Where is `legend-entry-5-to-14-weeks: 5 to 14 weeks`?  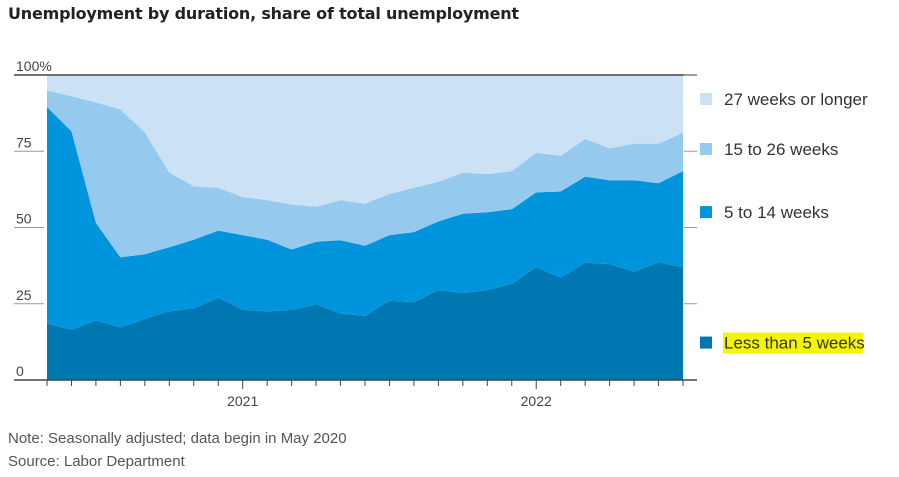
legend-entry-5-to-14-weeks: 5 to 14 weeks is located at coordinates (764, 212).